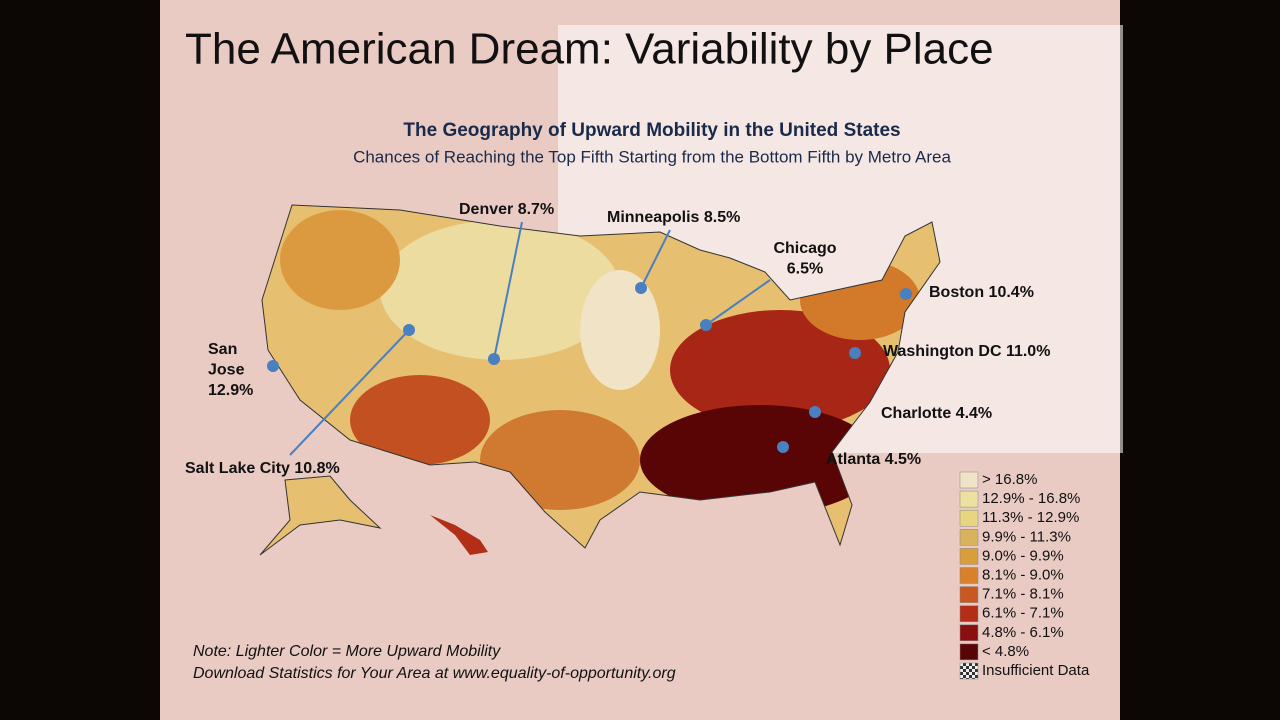  What do you see at coordinates (1005, 651) in the screenshot?
I see `legend-label: < 4.8%` at bounding box center [1005, 651].